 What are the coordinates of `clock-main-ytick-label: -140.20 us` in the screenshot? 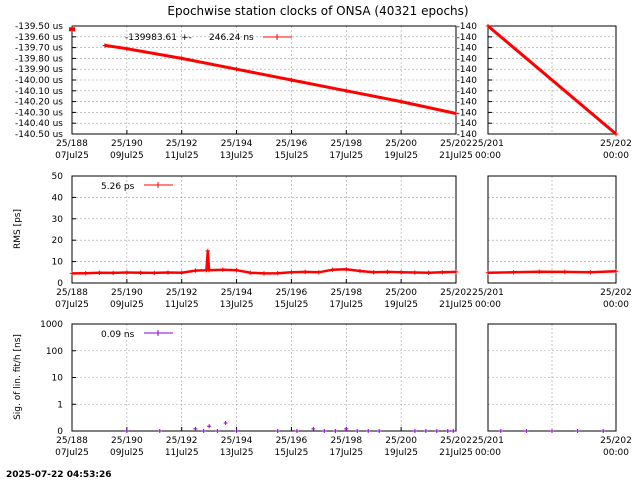 It's located at (39, 103).